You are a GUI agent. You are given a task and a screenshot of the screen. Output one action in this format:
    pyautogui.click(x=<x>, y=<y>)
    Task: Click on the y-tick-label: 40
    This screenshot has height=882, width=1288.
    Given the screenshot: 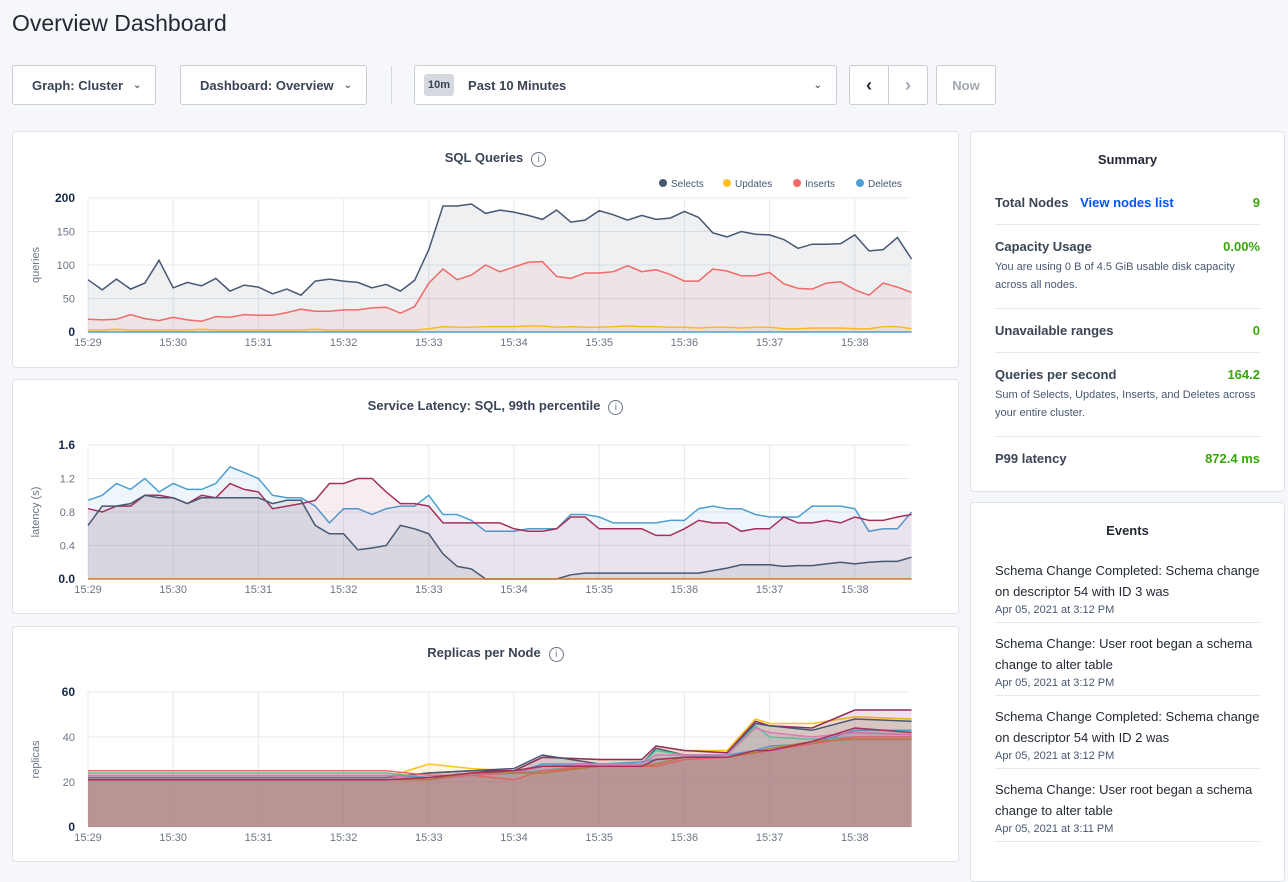 What is the action you would take?
    pyautogui.click(x=69, y=738)
    